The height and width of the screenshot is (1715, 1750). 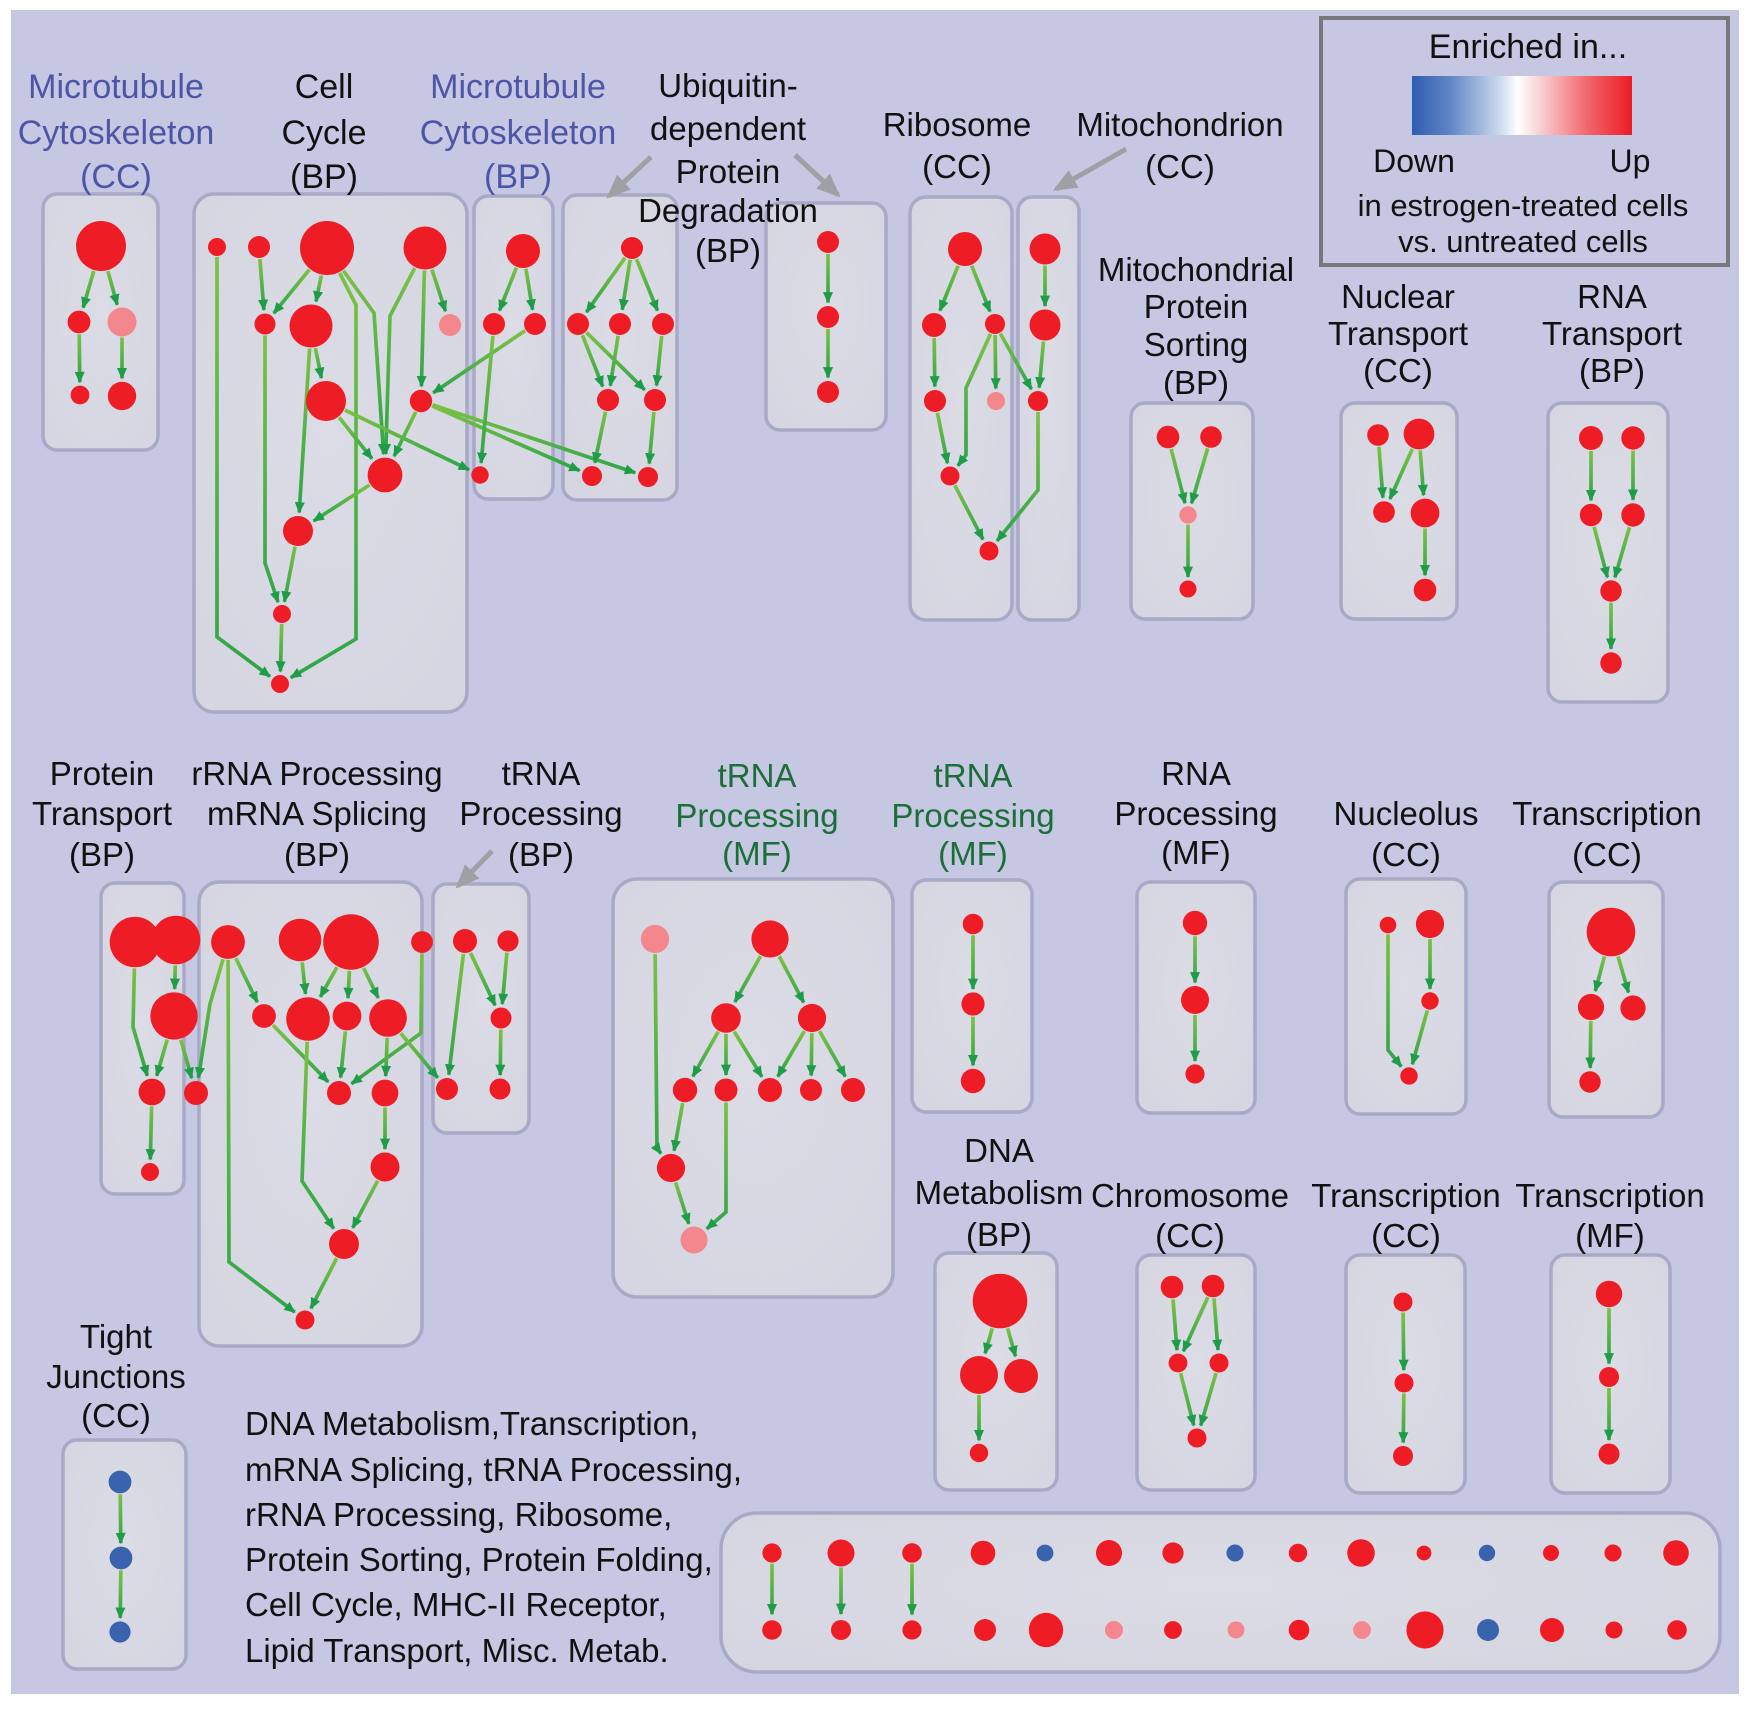 What do you see at coordinates (957, 124) in the screenshot?
I see `svg-text: Ribosome` at bounding box center [957, 124].